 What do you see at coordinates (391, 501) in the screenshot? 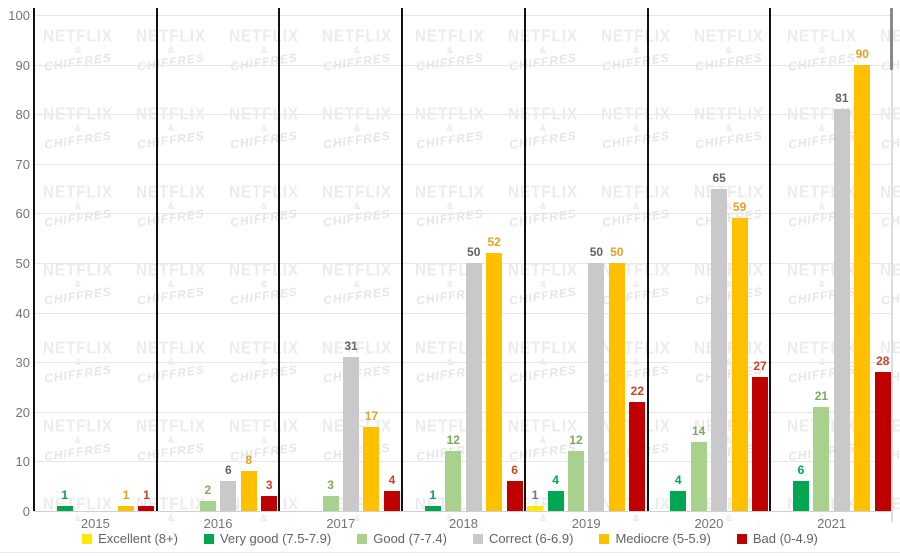
I see `bar-bad-2017` at bounding box center [391, 501].